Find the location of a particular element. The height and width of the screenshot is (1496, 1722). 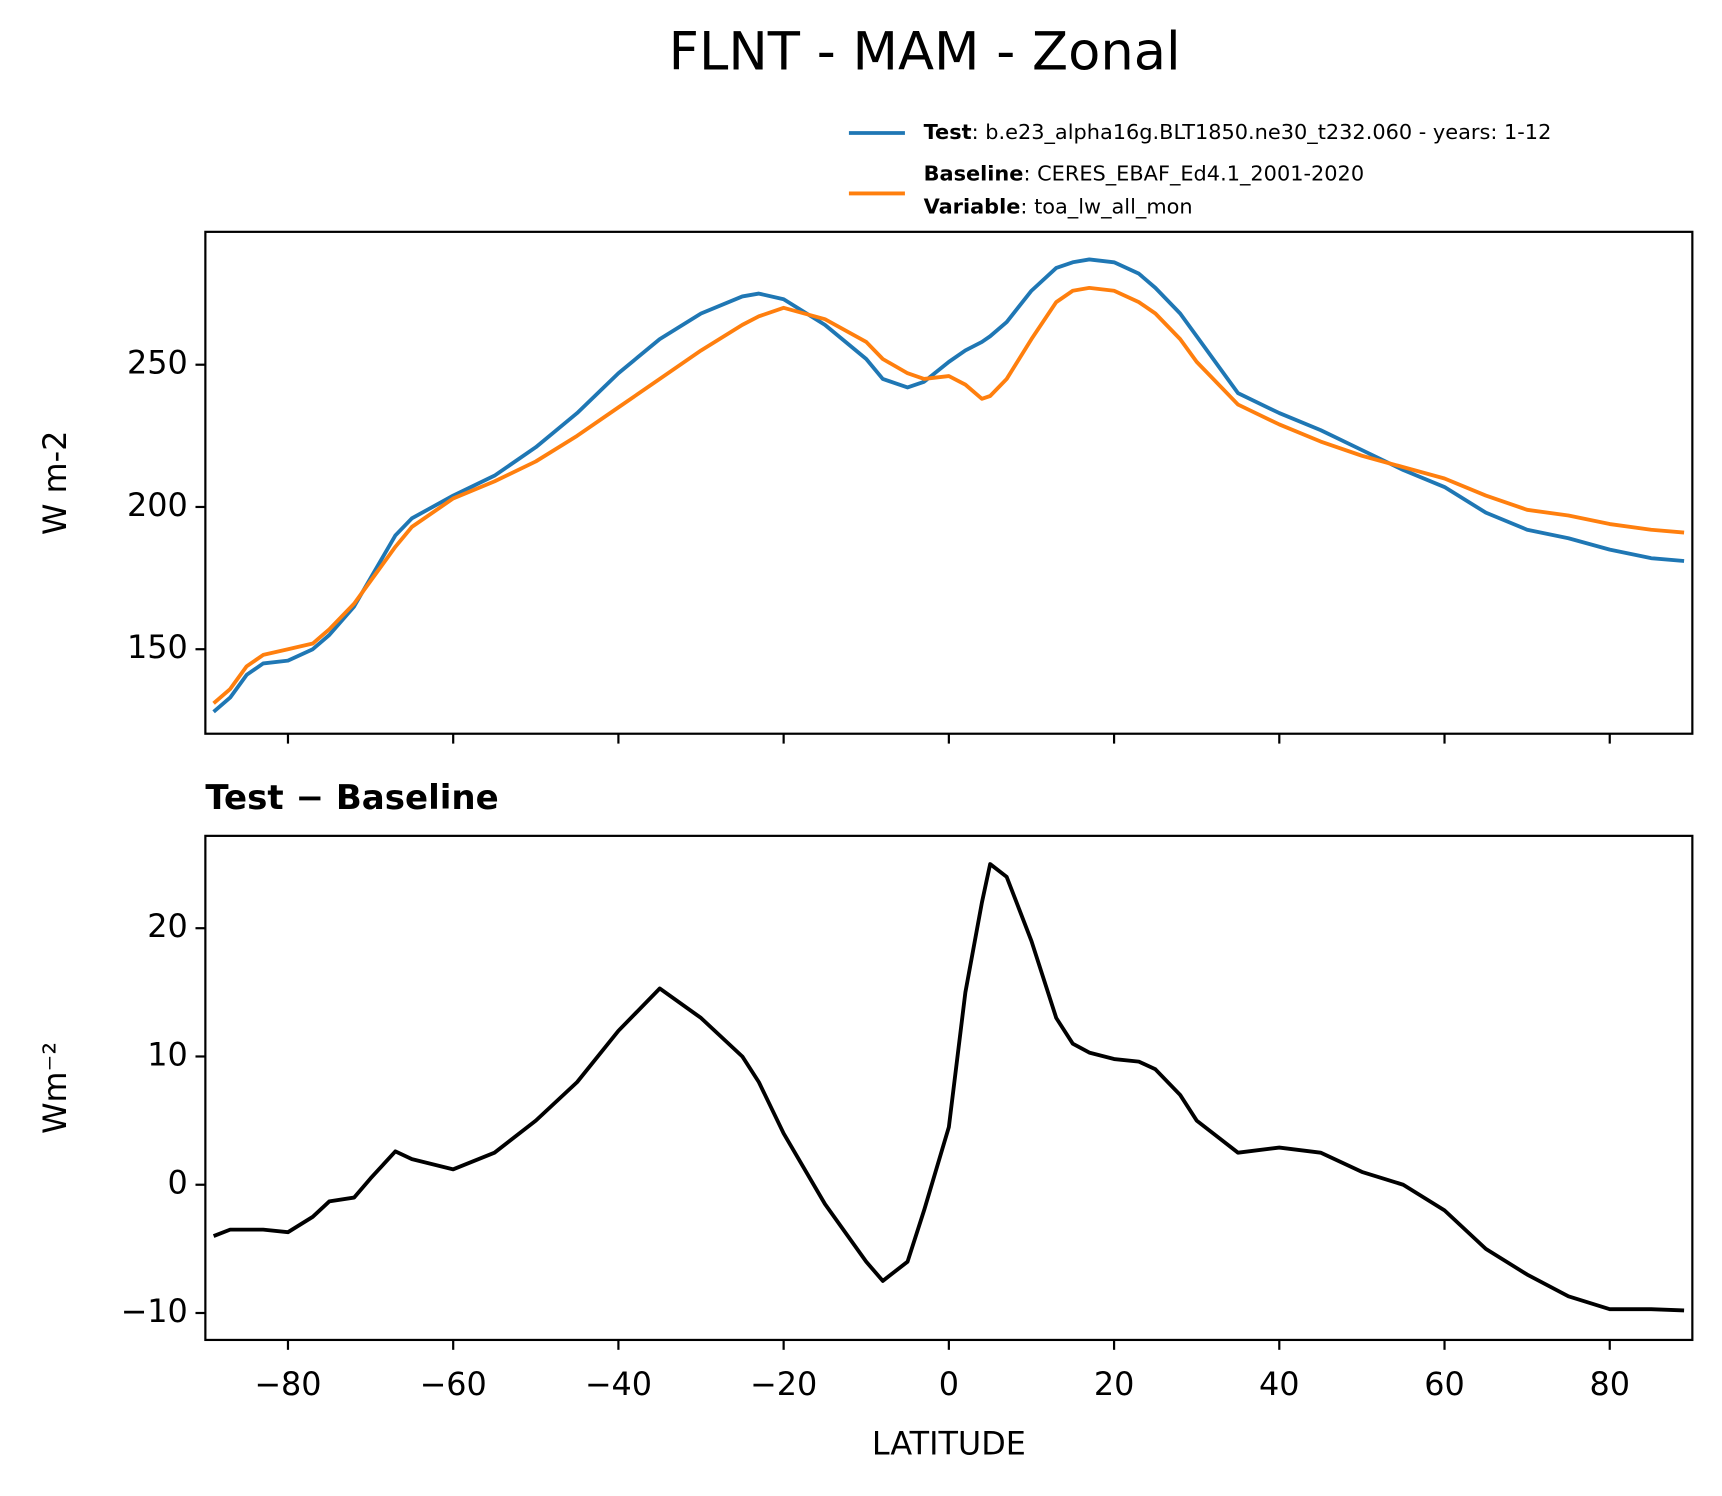

x-tick-label: 40 is located at coordinates (1279, 1384).